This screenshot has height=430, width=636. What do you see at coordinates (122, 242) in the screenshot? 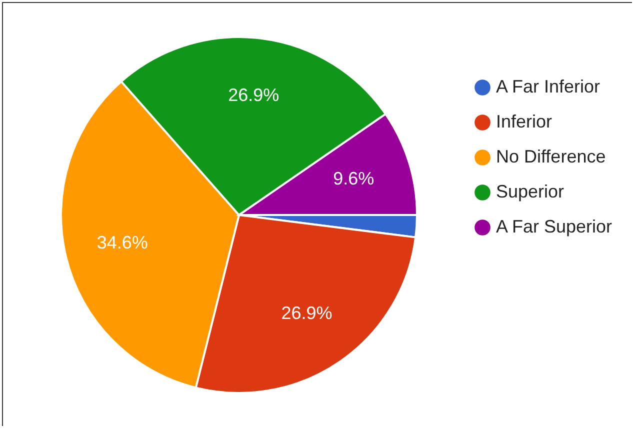
I see `data-label: 34.6%` at bounding box center [122, 242].